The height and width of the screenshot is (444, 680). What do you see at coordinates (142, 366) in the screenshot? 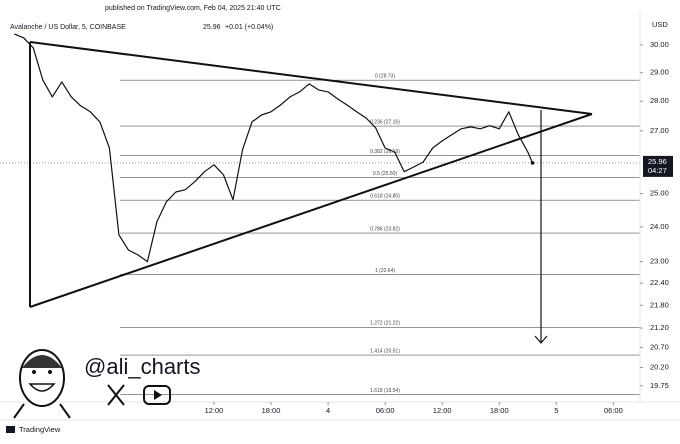
I see `watermark-handle: @ali_charts` at bounding box center [142, 366].